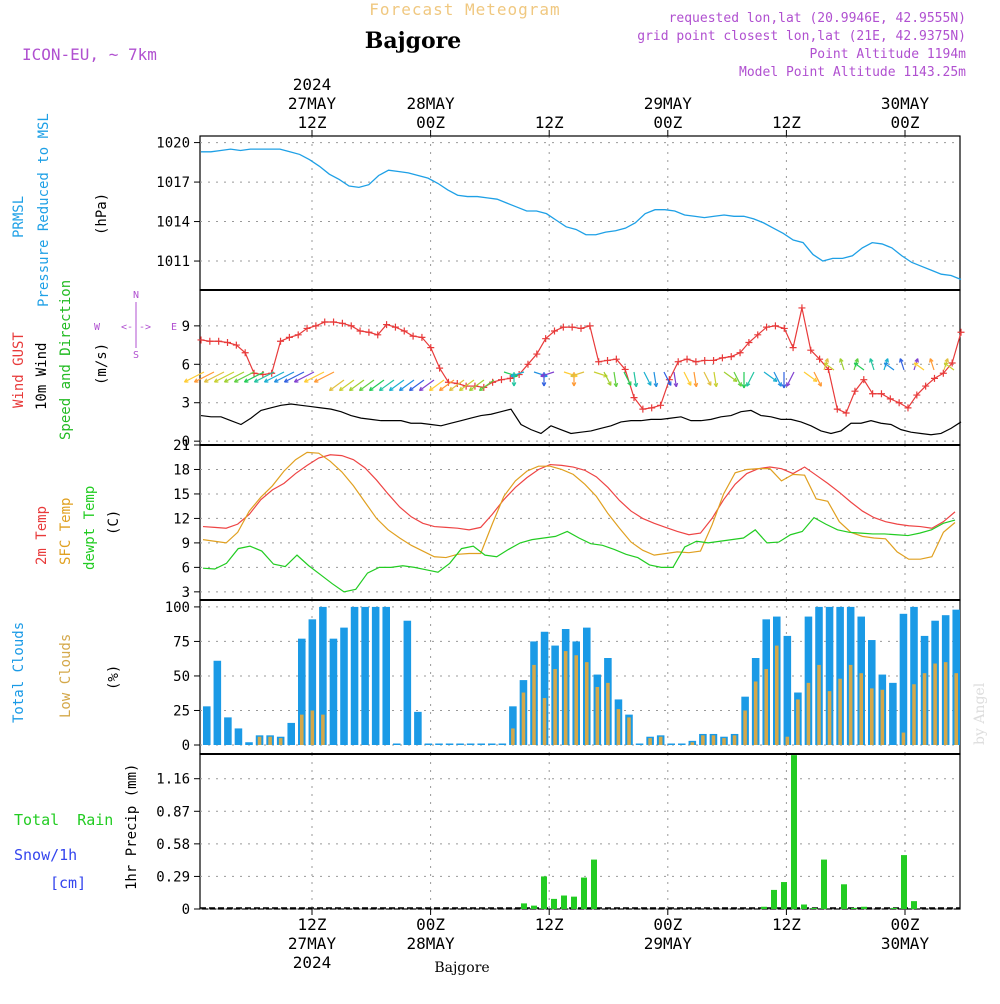 The image size is (1000, 1004). I want to click on footer-location: Bajgore, so click(461, 968).